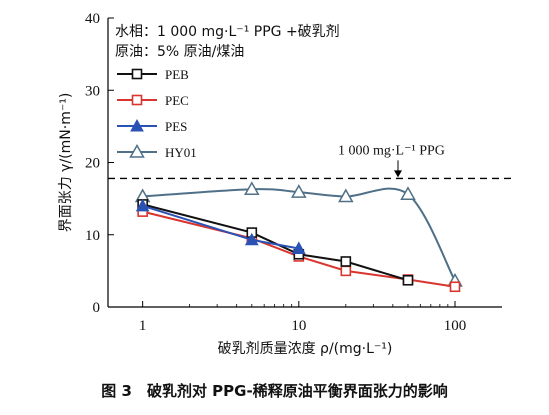 This screenshot has height=415, width=549. Describe the element at coordinates (177, 100) in the screenshot. I see `legend-label-pec: PEC` at that location.